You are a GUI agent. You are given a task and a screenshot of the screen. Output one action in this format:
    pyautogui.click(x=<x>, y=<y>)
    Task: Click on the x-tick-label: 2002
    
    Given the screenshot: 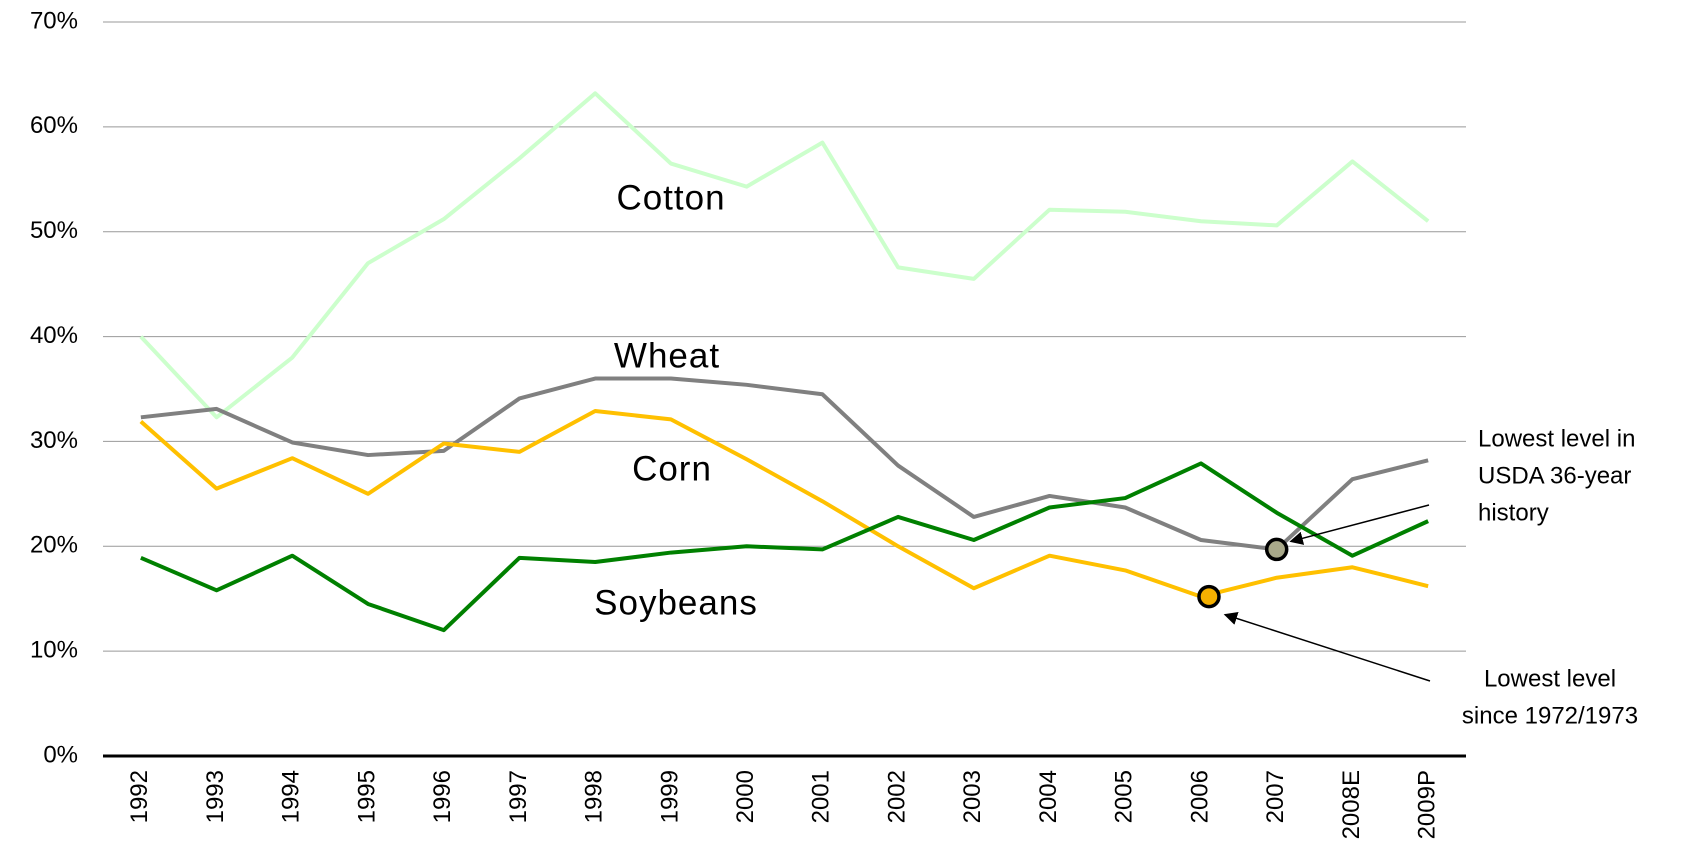 What is the action you would take?
    pyautogui.click(x=896, y=796)
    